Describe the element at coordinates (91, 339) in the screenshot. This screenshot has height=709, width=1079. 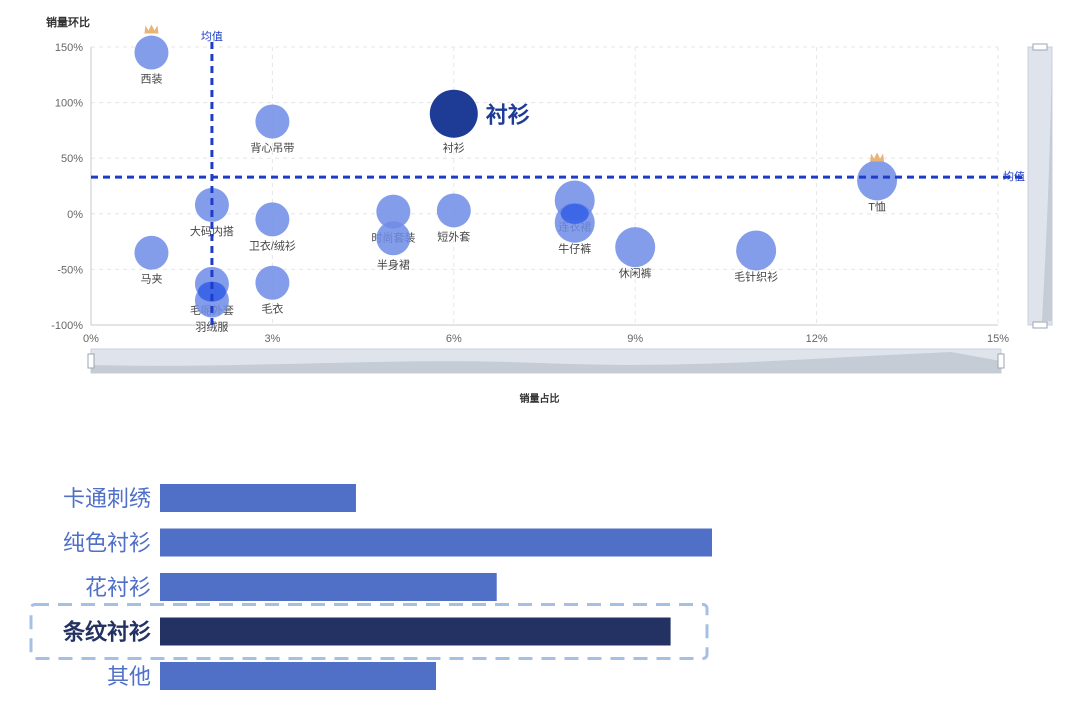
I see `x-tick-label: 0%` at that location.